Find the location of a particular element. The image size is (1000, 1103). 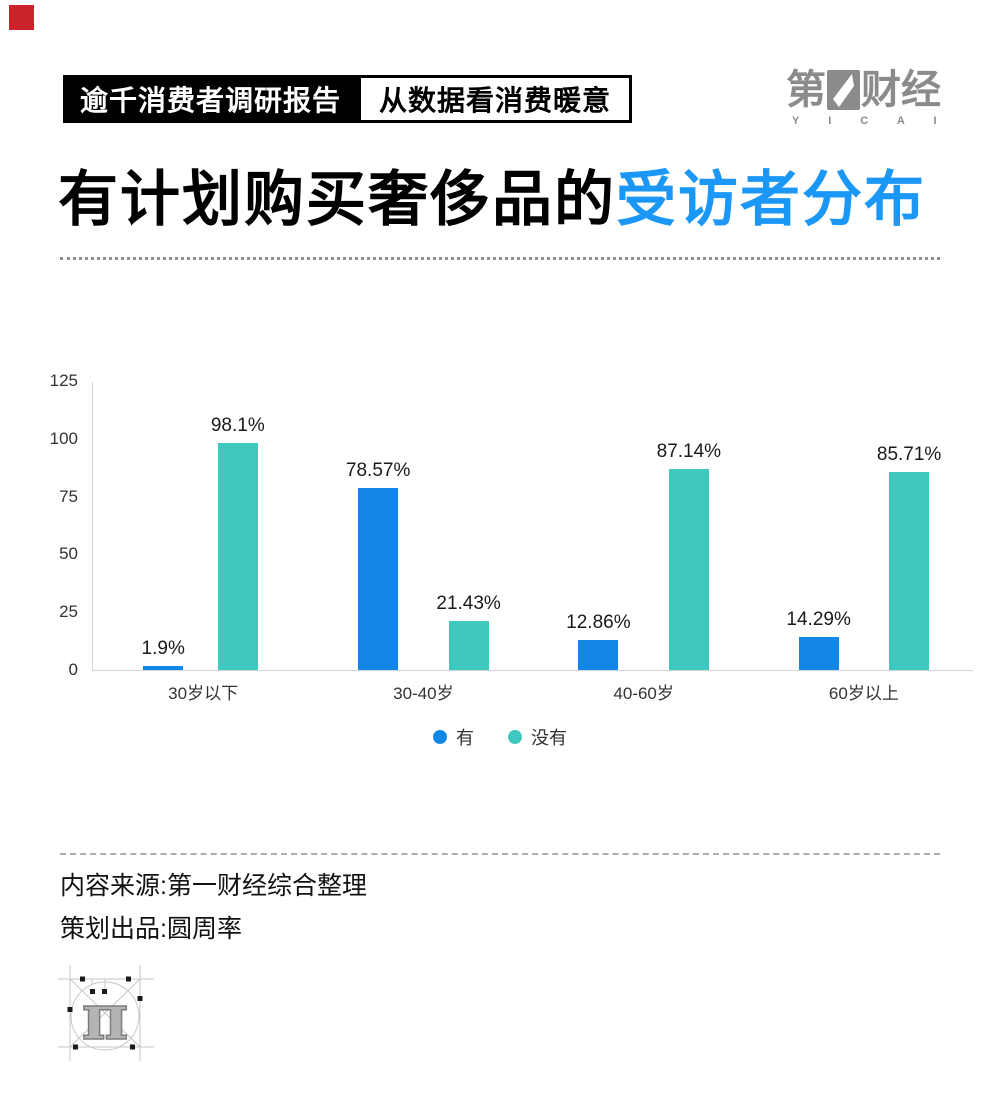

legend-dot-no-icon is located at coordinates (515, 737).